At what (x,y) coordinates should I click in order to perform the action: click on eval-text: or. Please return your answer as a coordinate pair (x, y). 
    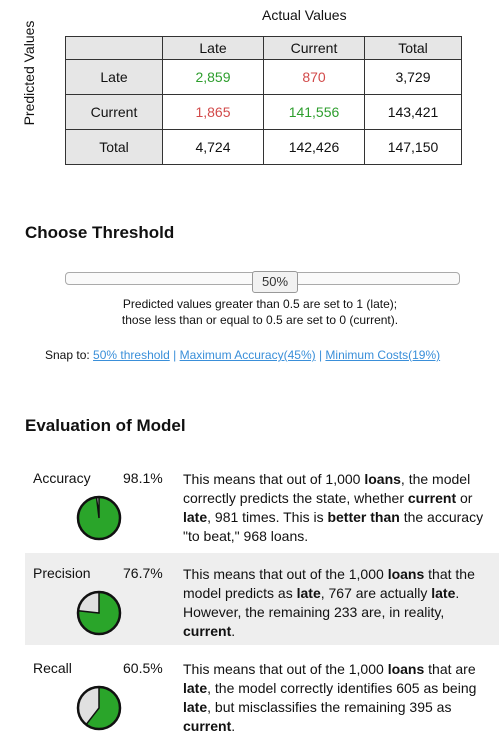
    Looking at the image, I should click on (464, 498).